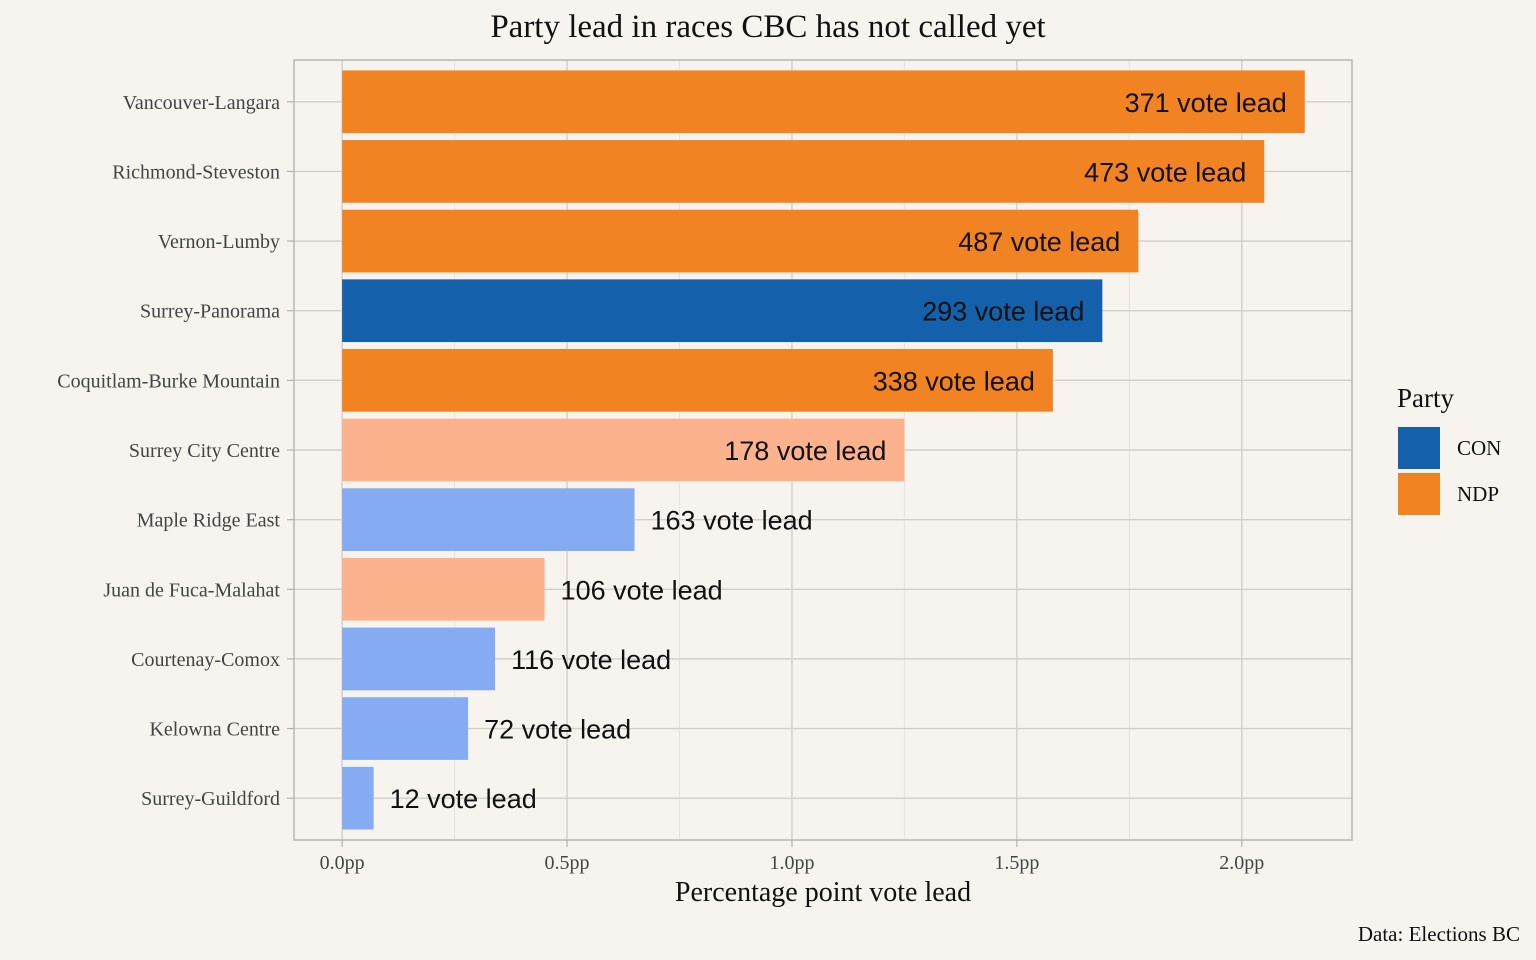 This screenshot has height=960, width=1536. What do you see at coordinates (1003, 312) in the screenshot?
I see `bar-label: 293 vote lead` at bounding box center [1003, 312].